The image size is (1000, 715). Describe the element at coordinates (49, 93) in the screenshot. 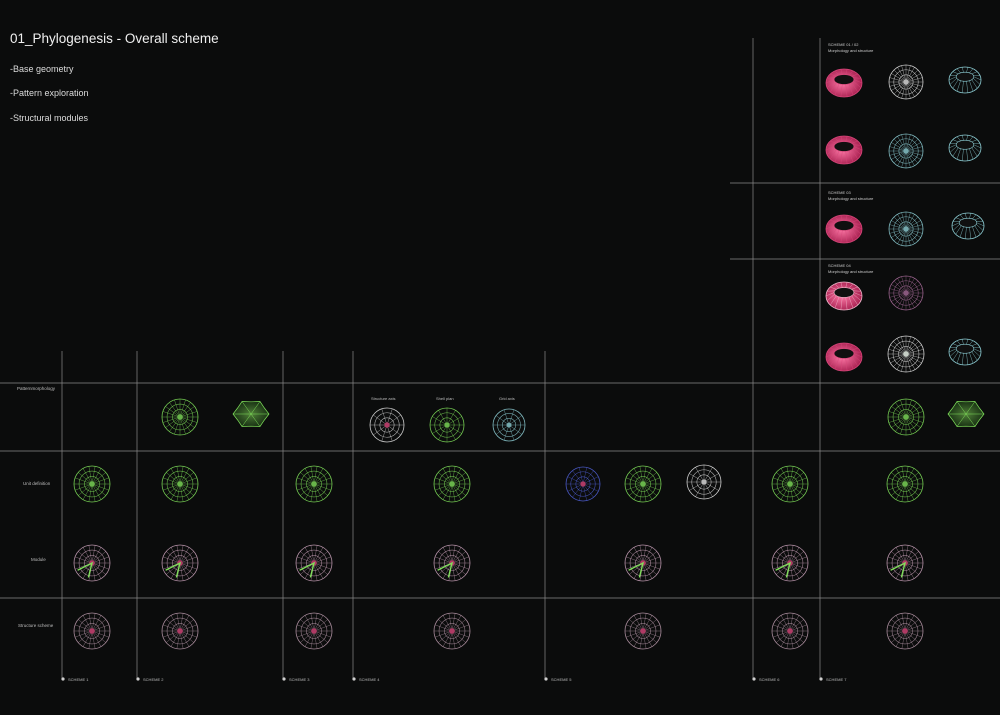

I see `bullet-pattern-exploration: -Pattern exploration` at that location.